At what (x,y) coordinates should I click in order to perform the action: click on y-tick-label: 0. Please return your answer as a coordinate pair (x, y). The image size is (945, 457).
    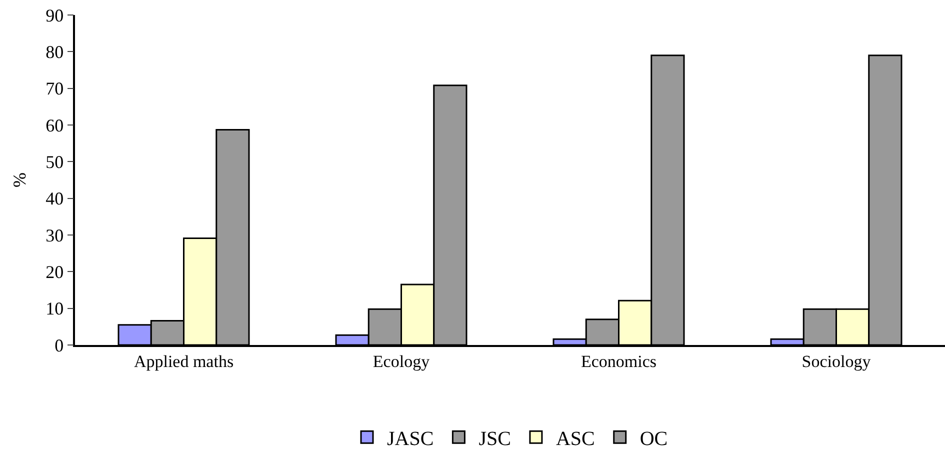
    Looking at the image, I should click on (59, 345).